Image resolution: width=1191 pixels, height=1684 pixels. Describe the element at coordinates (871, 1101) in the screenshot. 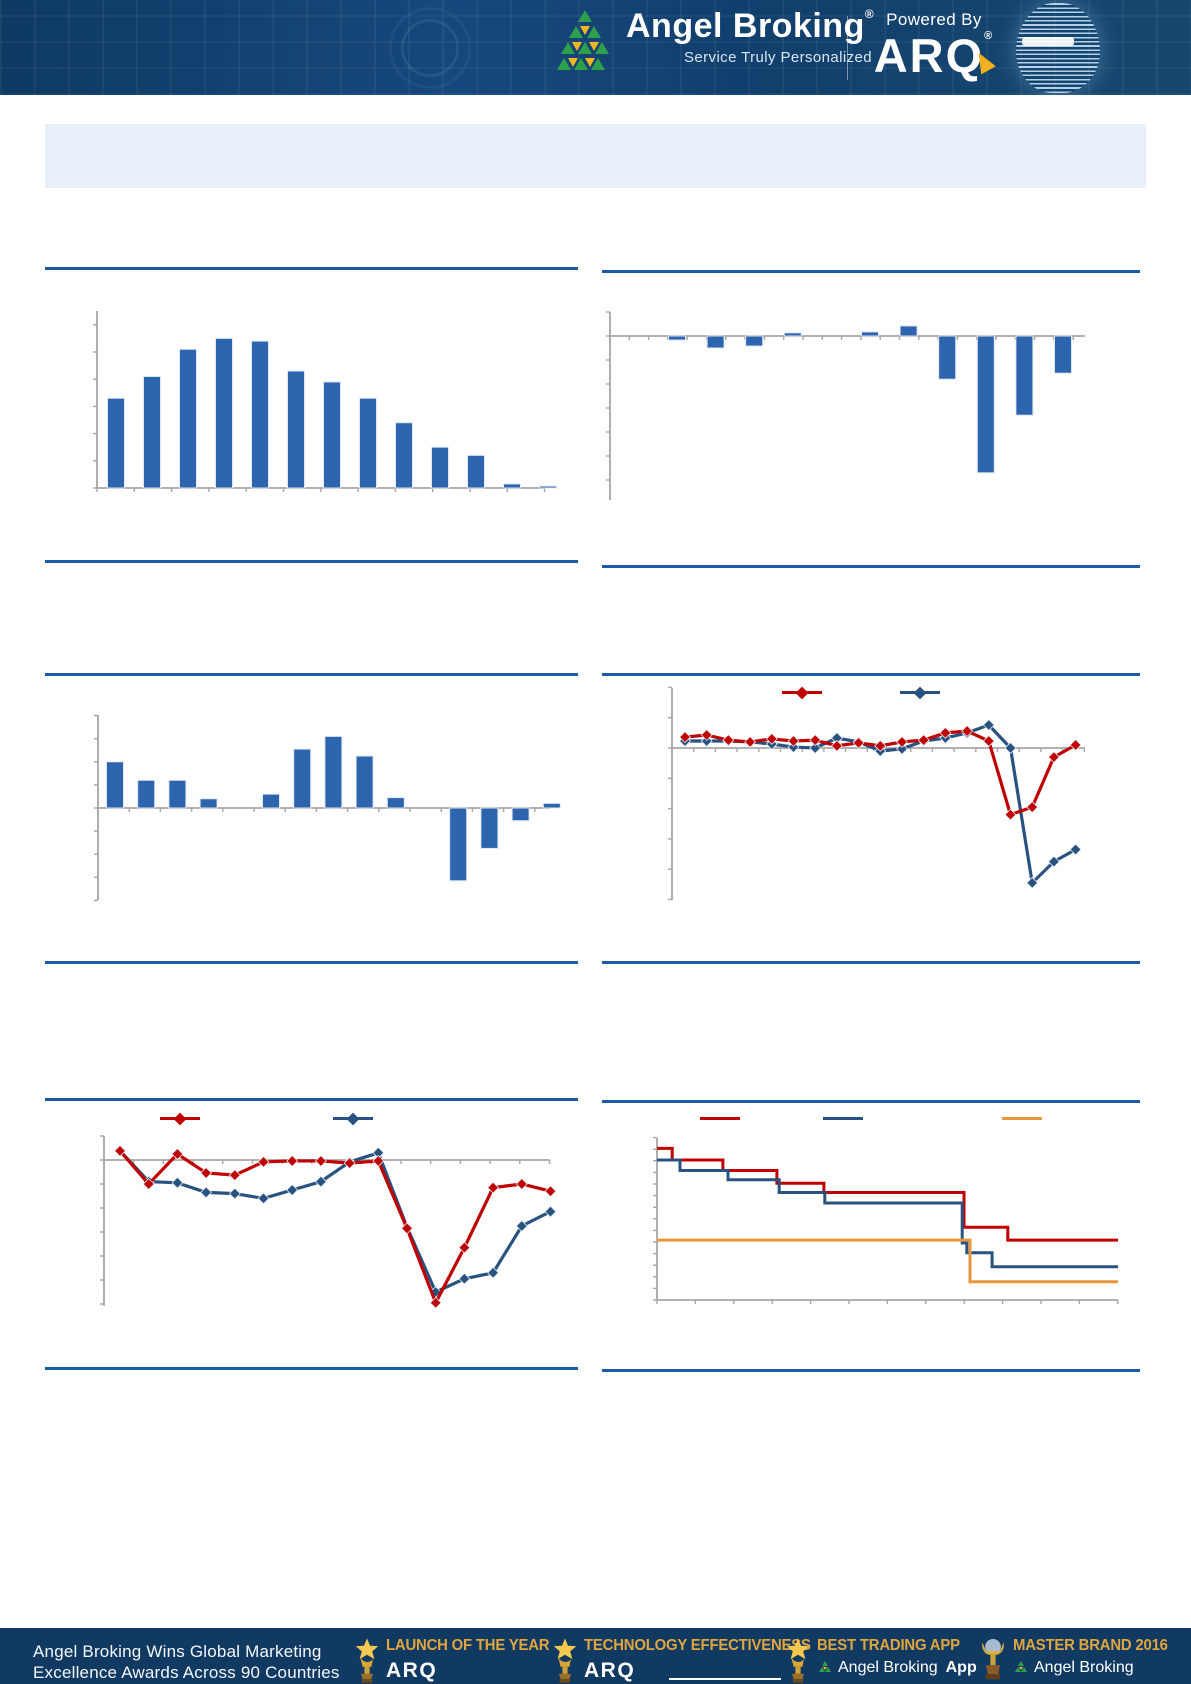

I see `exhibit-6-title-rule` at that location.